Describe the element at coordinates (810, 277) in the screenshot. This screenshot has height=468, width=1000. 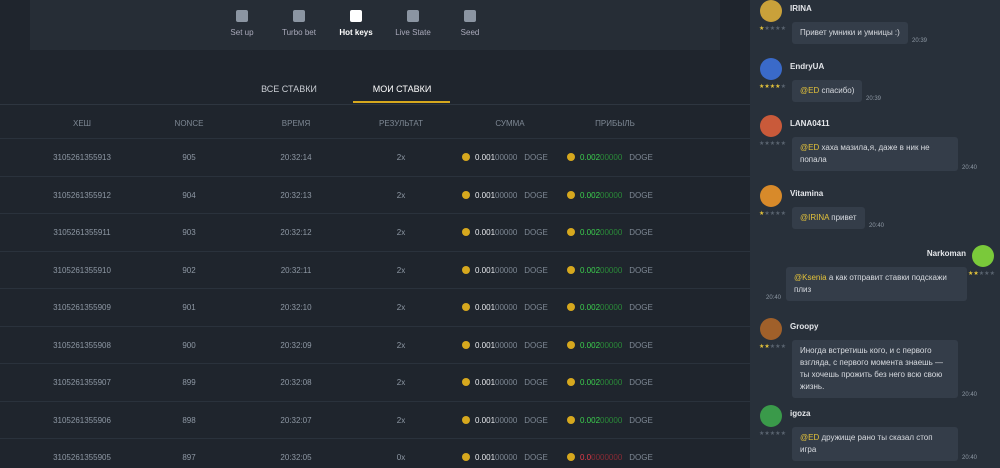
I see `mention: @Ksenia` at that location.